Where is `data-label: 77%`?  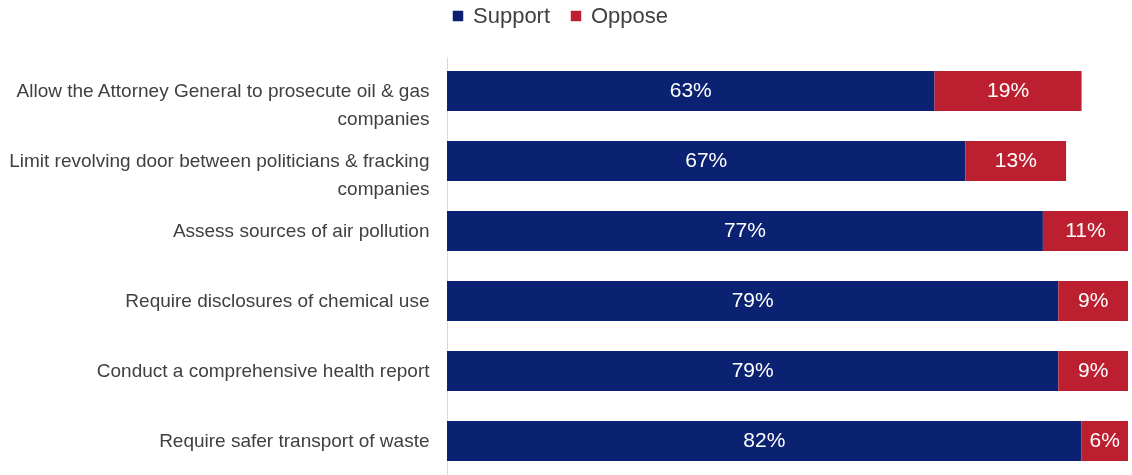 data-label: 77% is located at coordinates (744, 229).